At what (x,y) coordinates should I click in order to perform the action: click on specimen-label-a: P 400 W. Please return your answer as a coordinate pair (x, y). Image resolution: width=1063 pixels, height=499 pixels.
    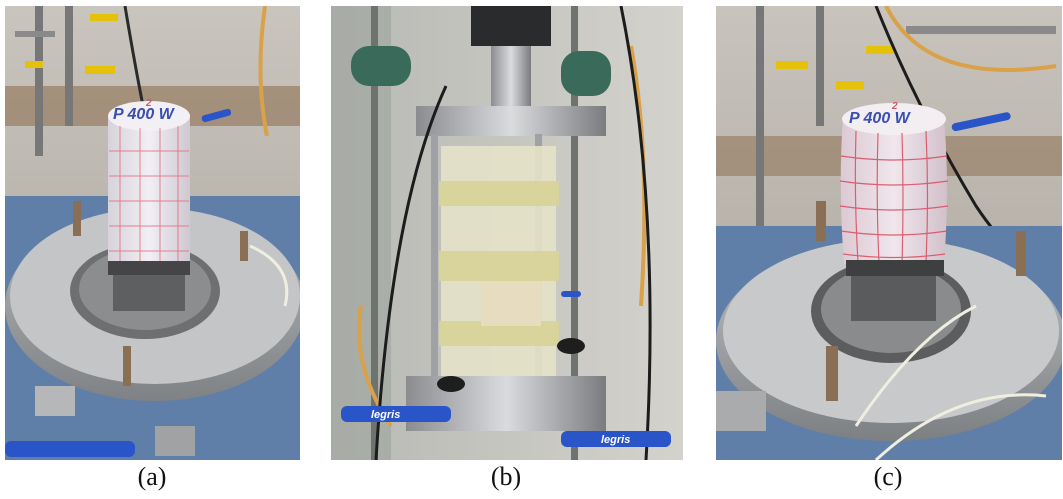
    Looking at the image, I should click on (144, 114).